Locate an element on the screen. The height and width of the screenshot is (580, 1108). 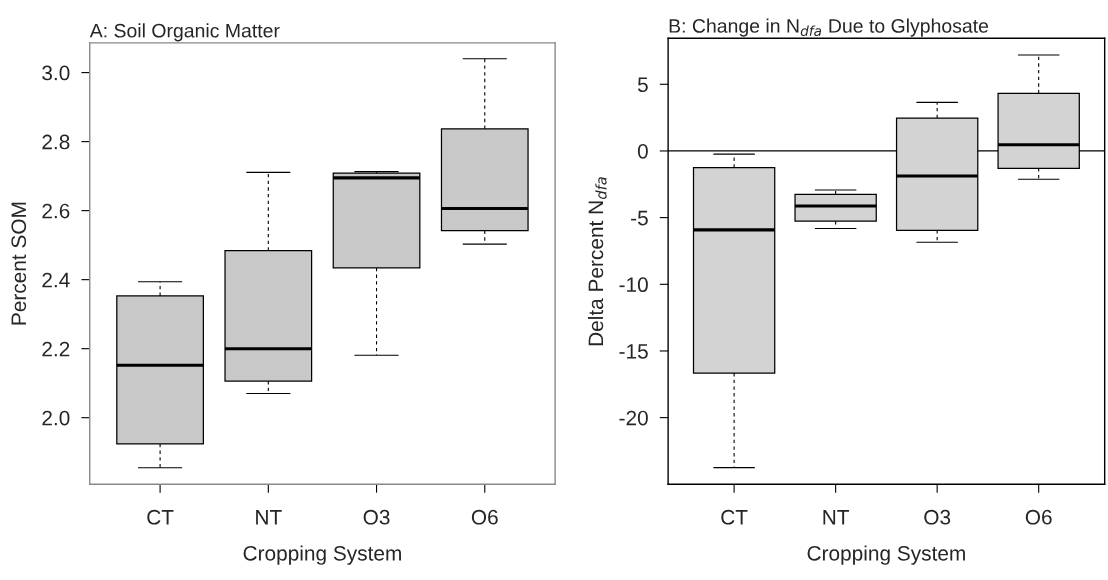
y-tick-label: 2.8 is located at coordinates (56, 142).